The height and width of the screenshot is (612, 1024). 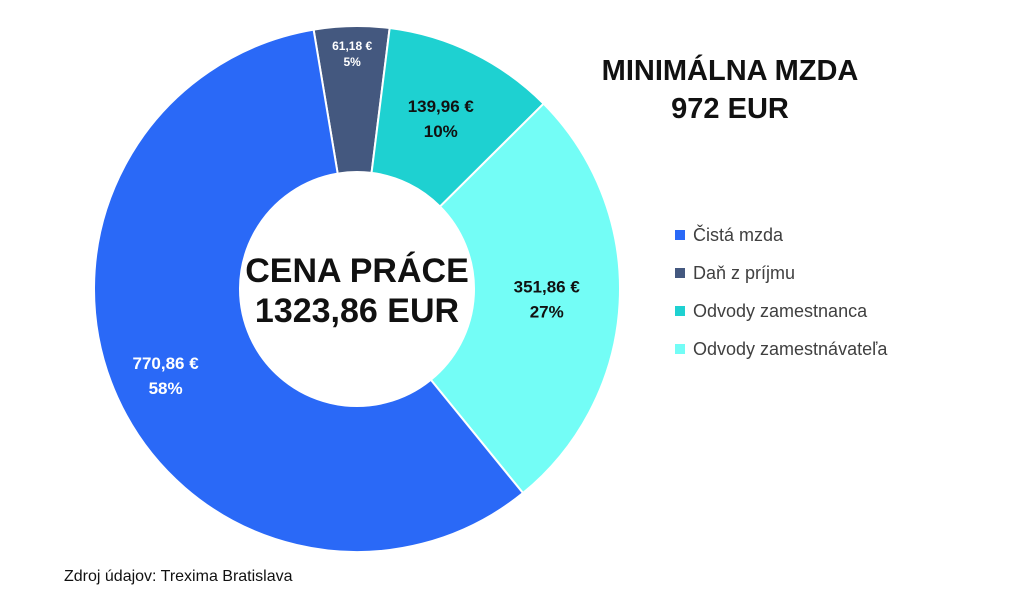 I want to click on legend-item: Daň z príjmu, so click(x=781, y=273).